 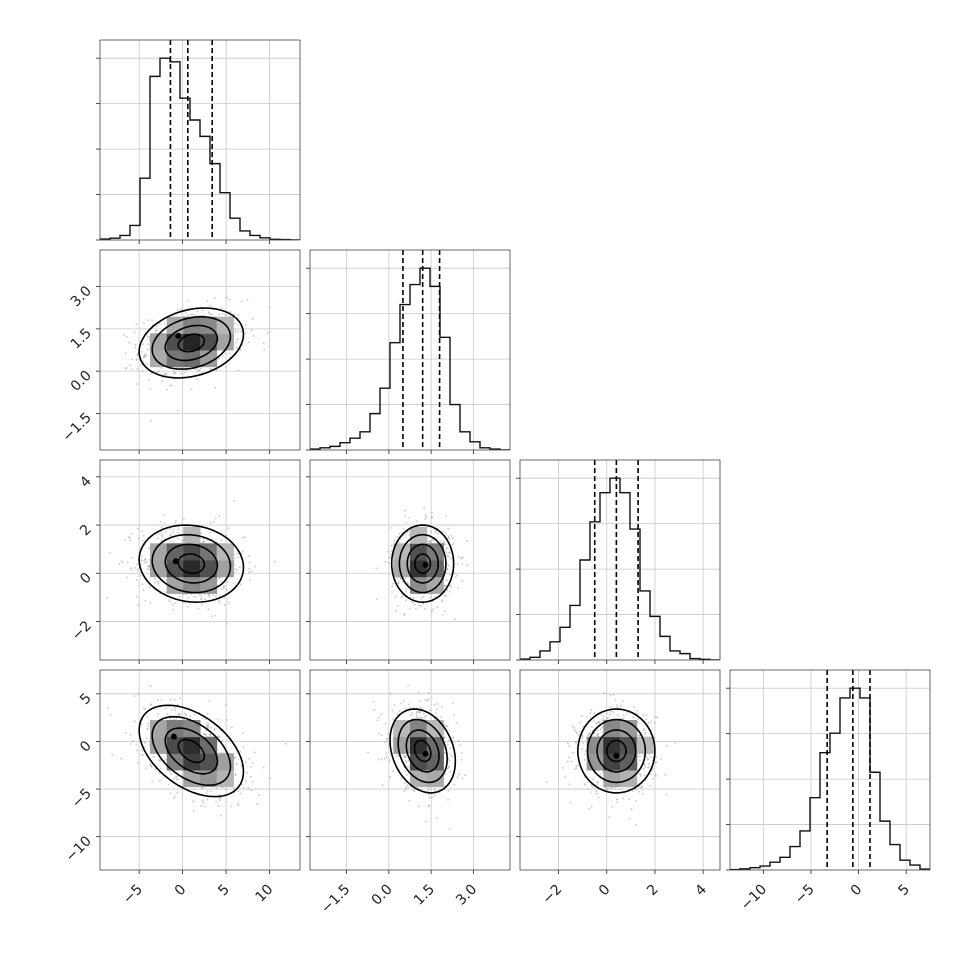 What do you see at coordinates (618, 788) in the screenshot?
I see `joint-panel-3-2: −2 0 2 4` at bounding box center [618, 788].